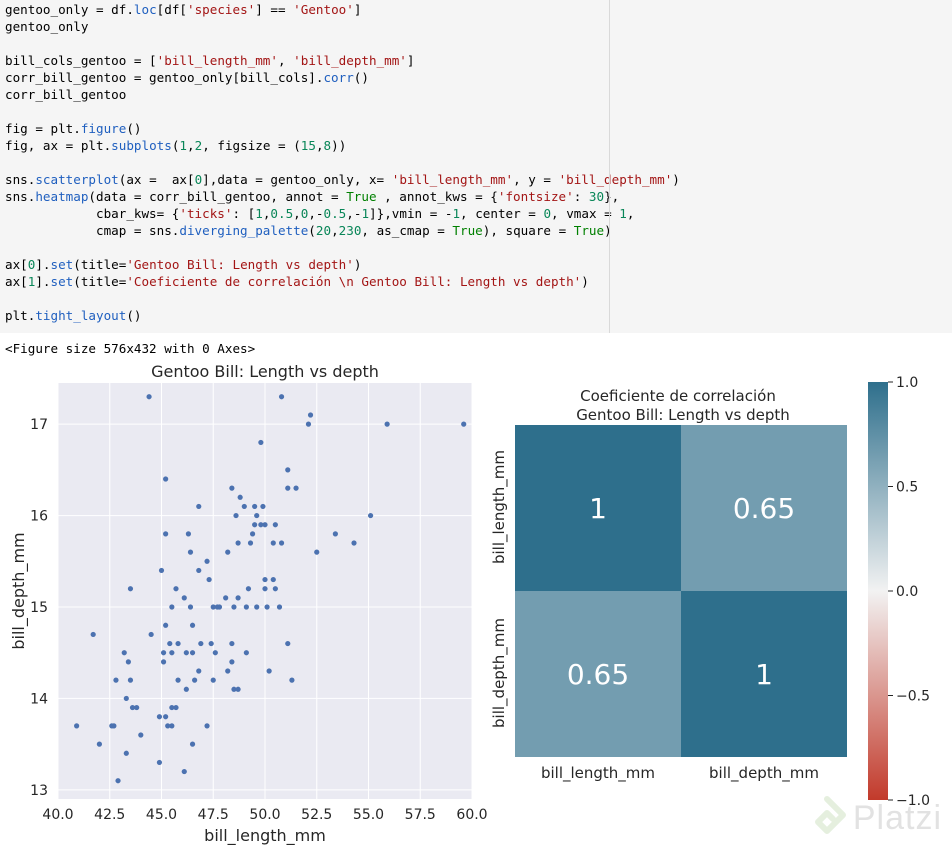 The image size is (952, 850). I want to click on scatter-x-tick-label: 40.0, so click(57, 815).